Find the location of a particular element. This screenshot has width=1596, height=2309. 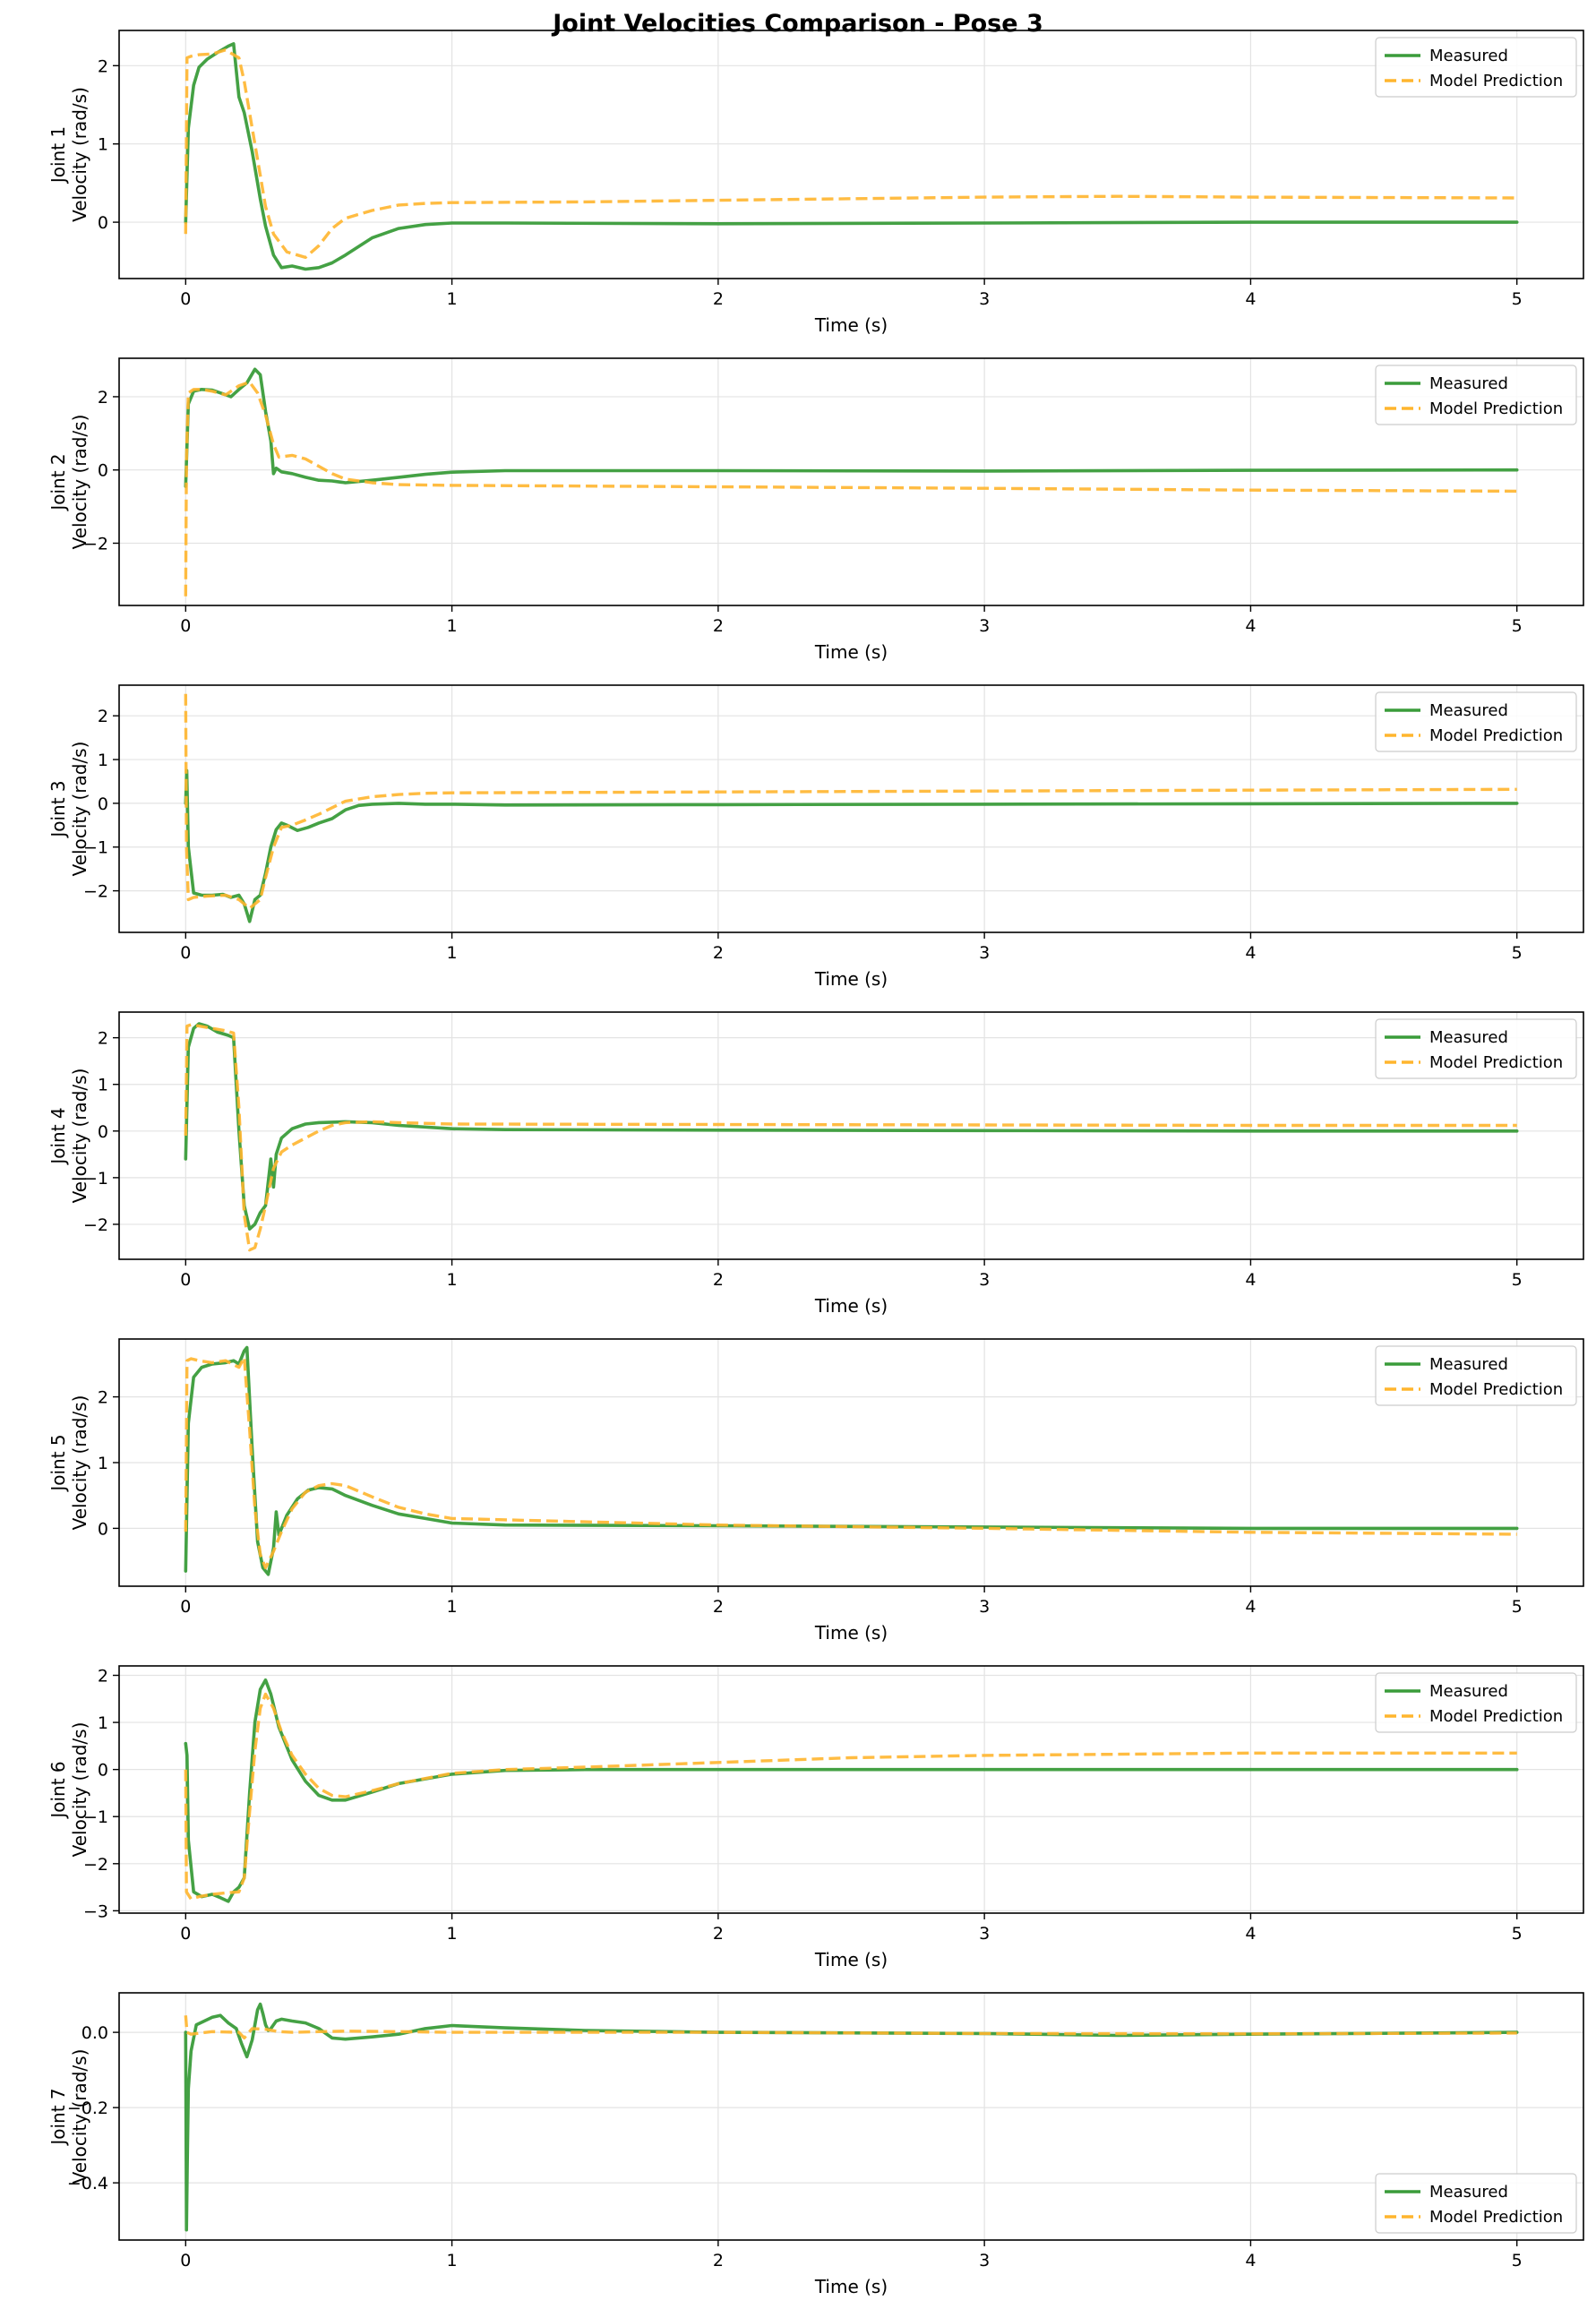

figure-title: Joint Velocities Comparison - Pose 3 is located at coordinates (797, 24).